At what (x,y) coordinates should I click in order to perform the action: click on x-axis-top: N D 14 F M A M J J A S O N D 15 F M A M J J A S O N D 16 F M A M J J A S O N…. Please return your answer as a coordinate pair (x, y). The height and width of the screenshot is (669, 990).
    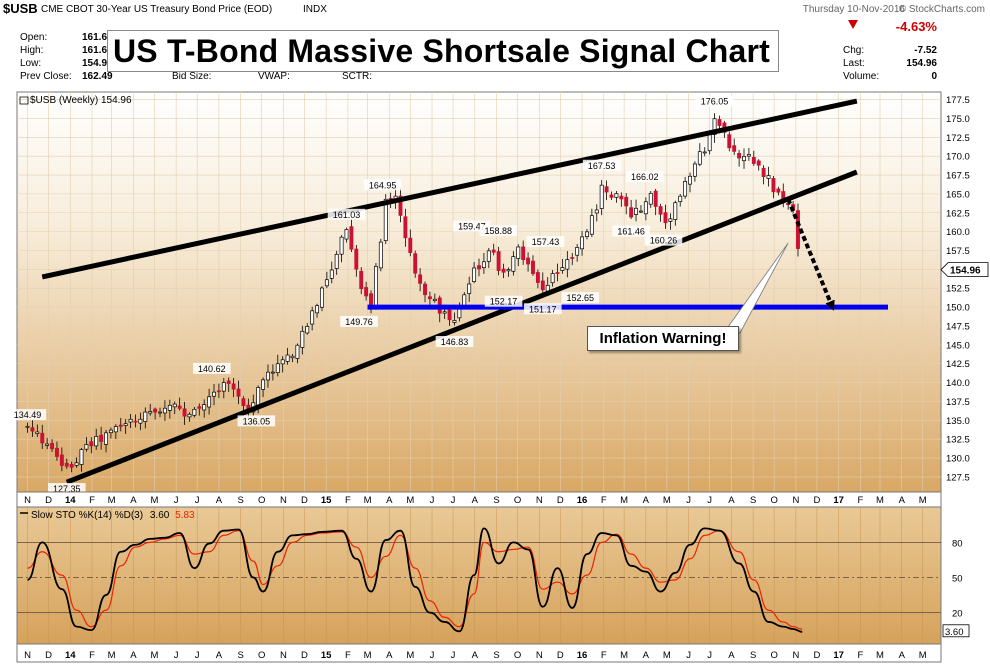
    Looking at the image, I should click on (475, 500).